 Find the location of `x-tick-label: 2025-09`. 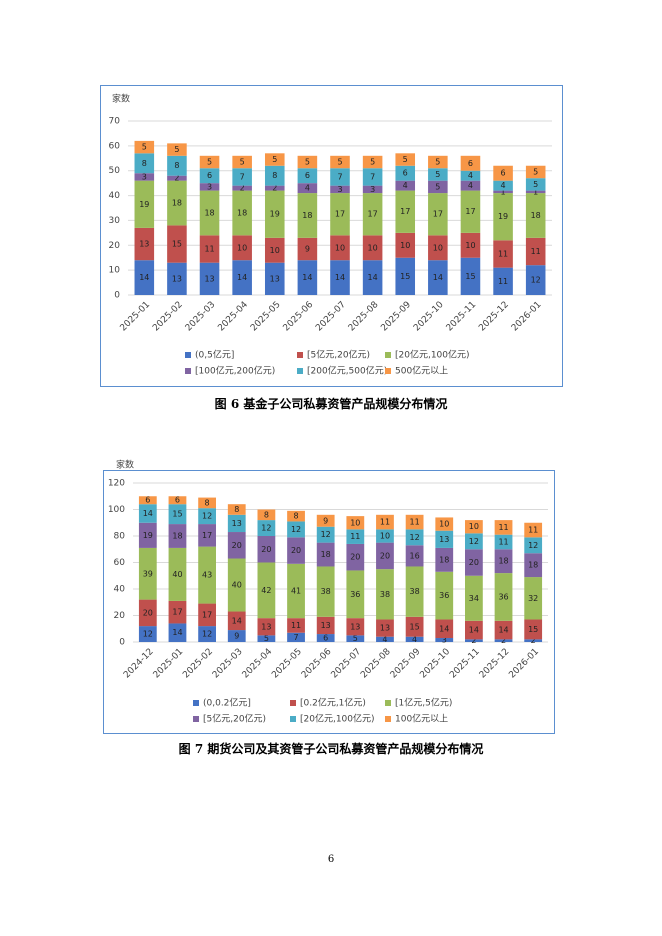

x-tick-label: 2025-09 is located at coordinates (396, 317).